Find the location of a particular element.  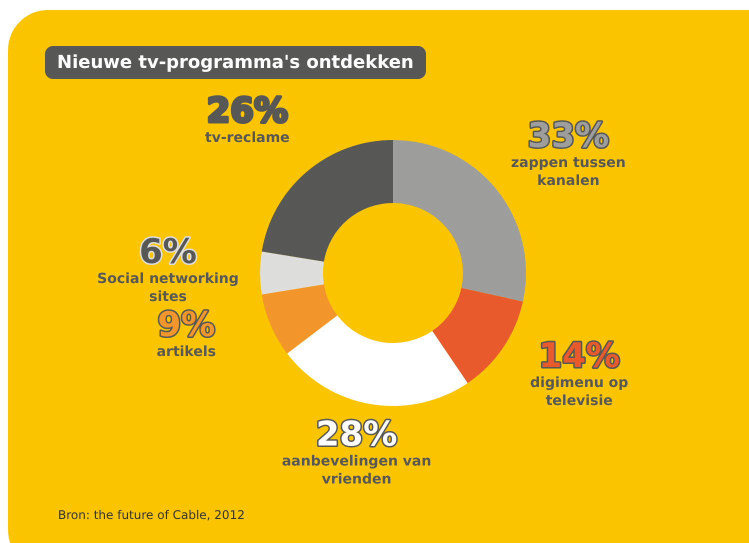

chart-title: Nieuwe tv-programma's ontdekken is located at coordinates (235, 62).